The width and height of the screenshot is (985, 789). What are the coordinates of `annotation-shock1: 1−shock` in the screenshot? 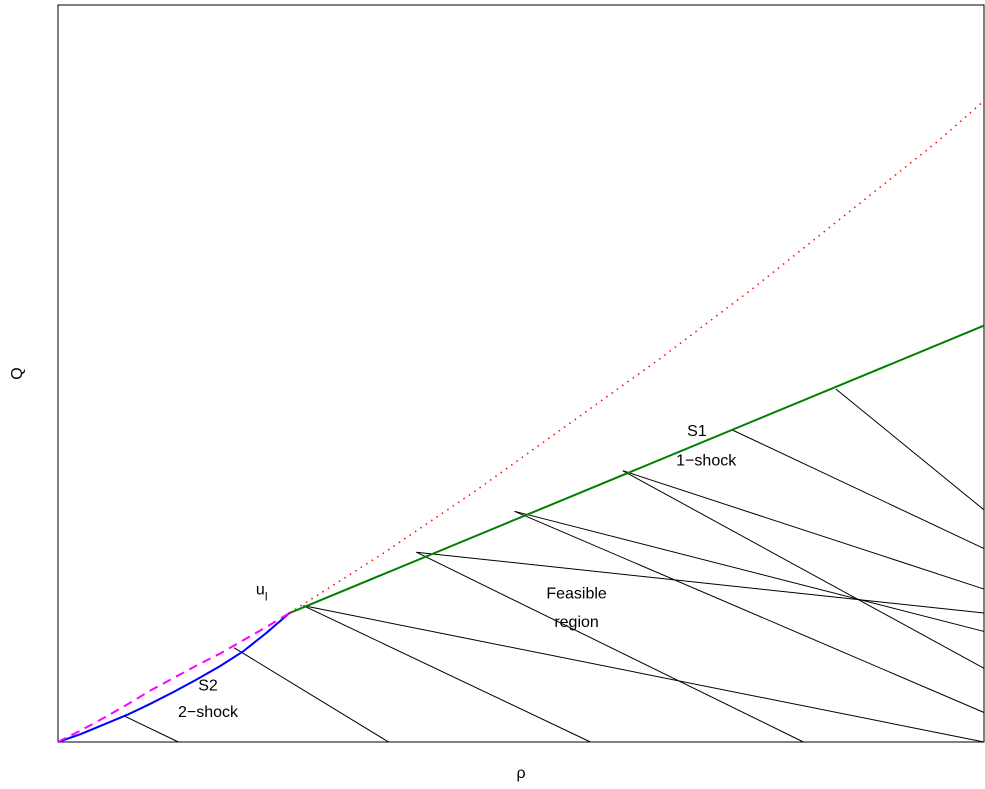 It's located at (706, 461).